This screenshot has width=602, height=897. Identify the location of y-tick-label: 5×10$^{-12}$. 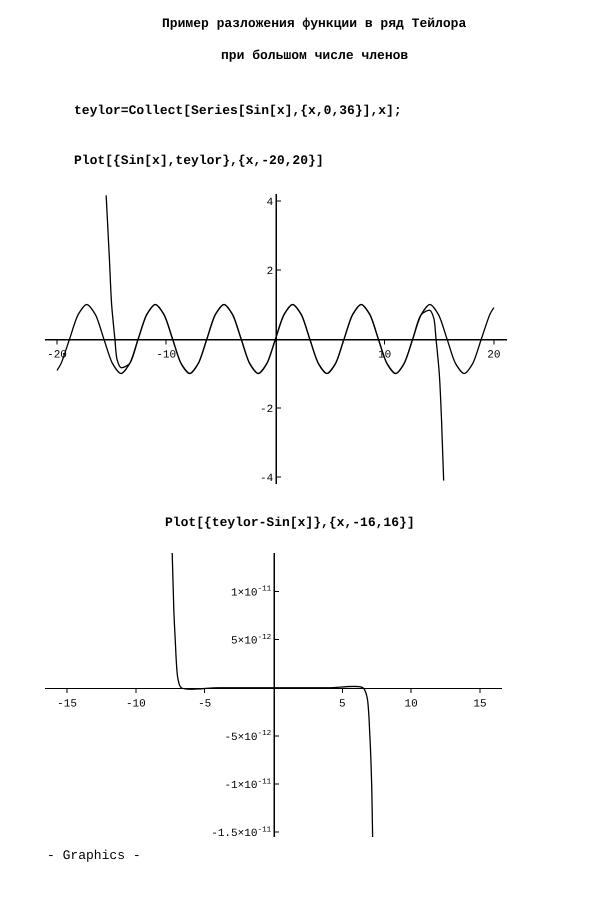
(251, 640).